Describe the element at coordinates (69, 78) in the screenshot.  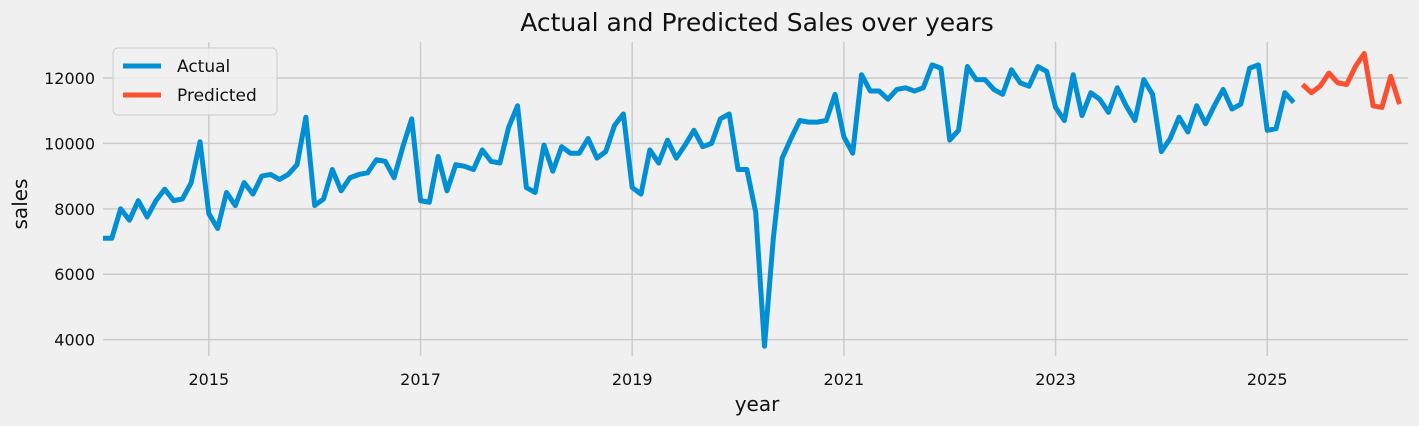
I see `y-tick-label: 12000` at that location.